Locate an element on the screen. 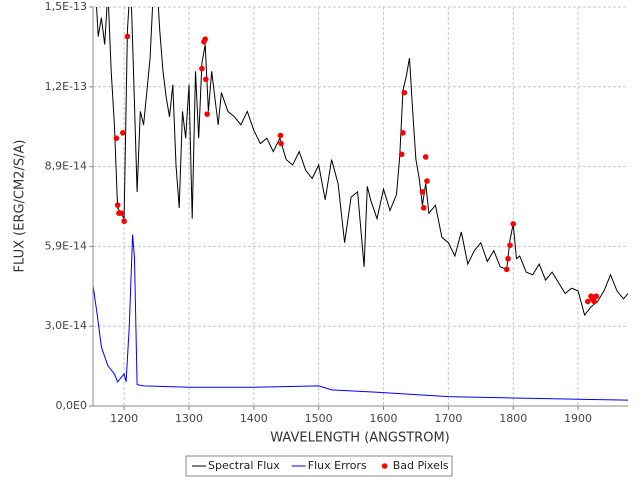 Image resolution: width=640 pixels, height=480 pixels. legend-label: Flux Errors is located at coordinates (337, 465).